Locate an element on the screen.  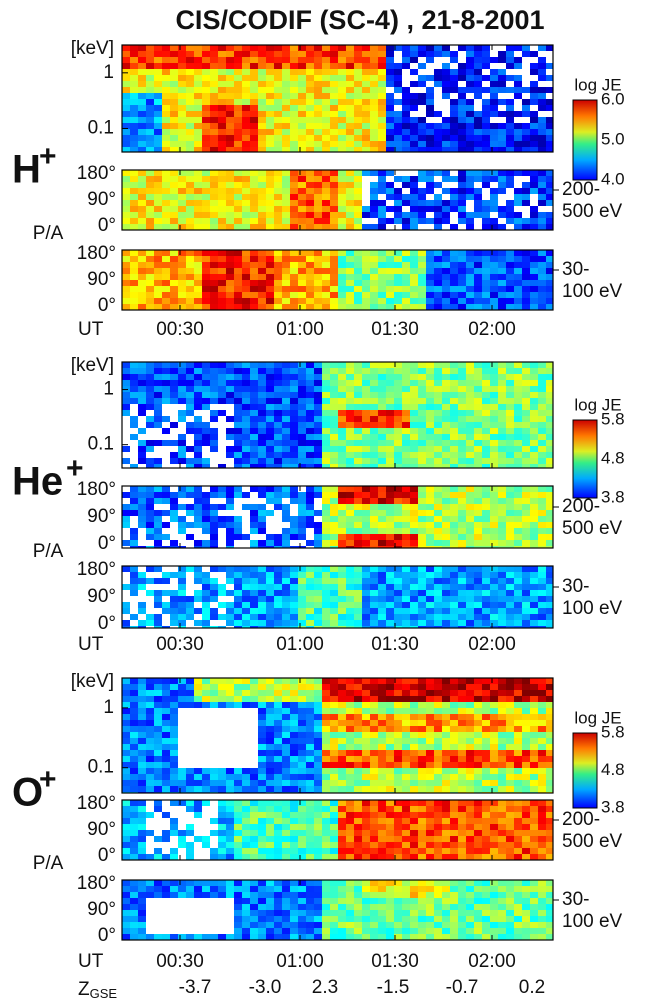
energy-tick-label: 1 is located at coordinates (108, 707).